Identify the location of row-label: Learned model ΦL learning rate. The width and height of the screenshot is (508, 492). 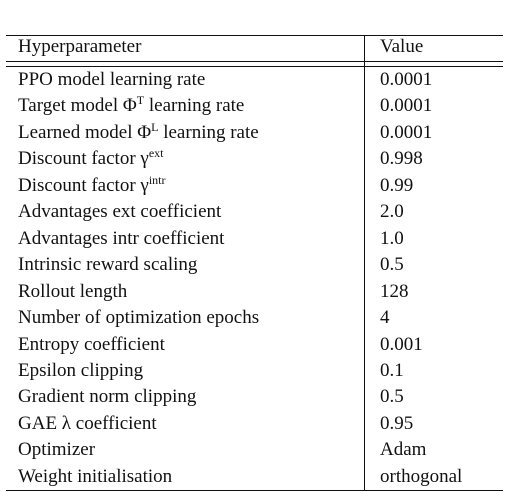
(138, 131).